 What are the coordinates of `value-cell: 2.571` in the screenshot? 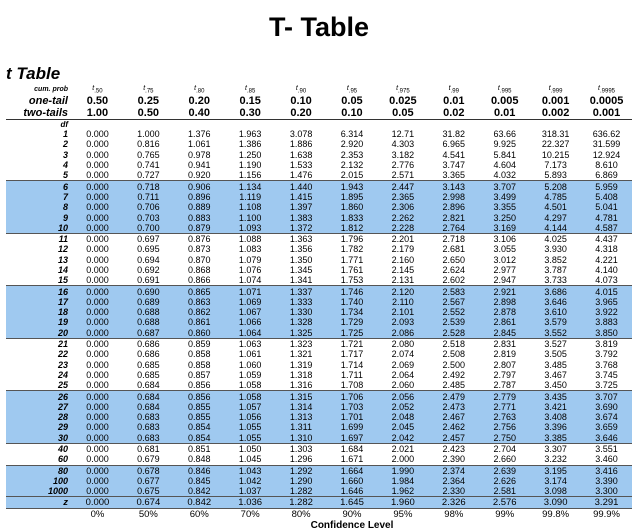 It's located at (403, 176).